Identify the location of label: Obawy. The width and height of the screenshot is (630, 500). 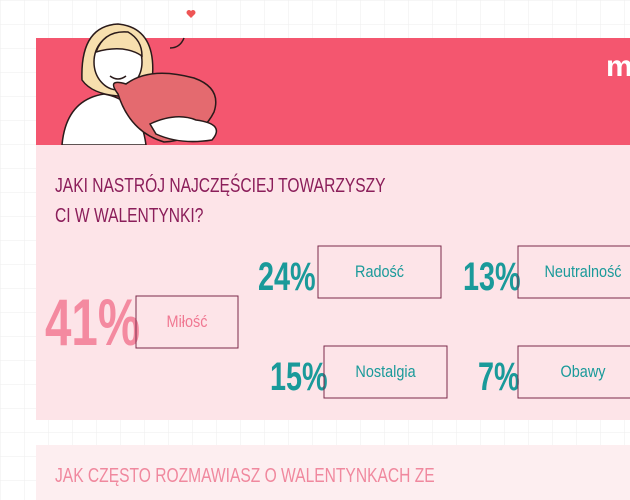
(583, 372).